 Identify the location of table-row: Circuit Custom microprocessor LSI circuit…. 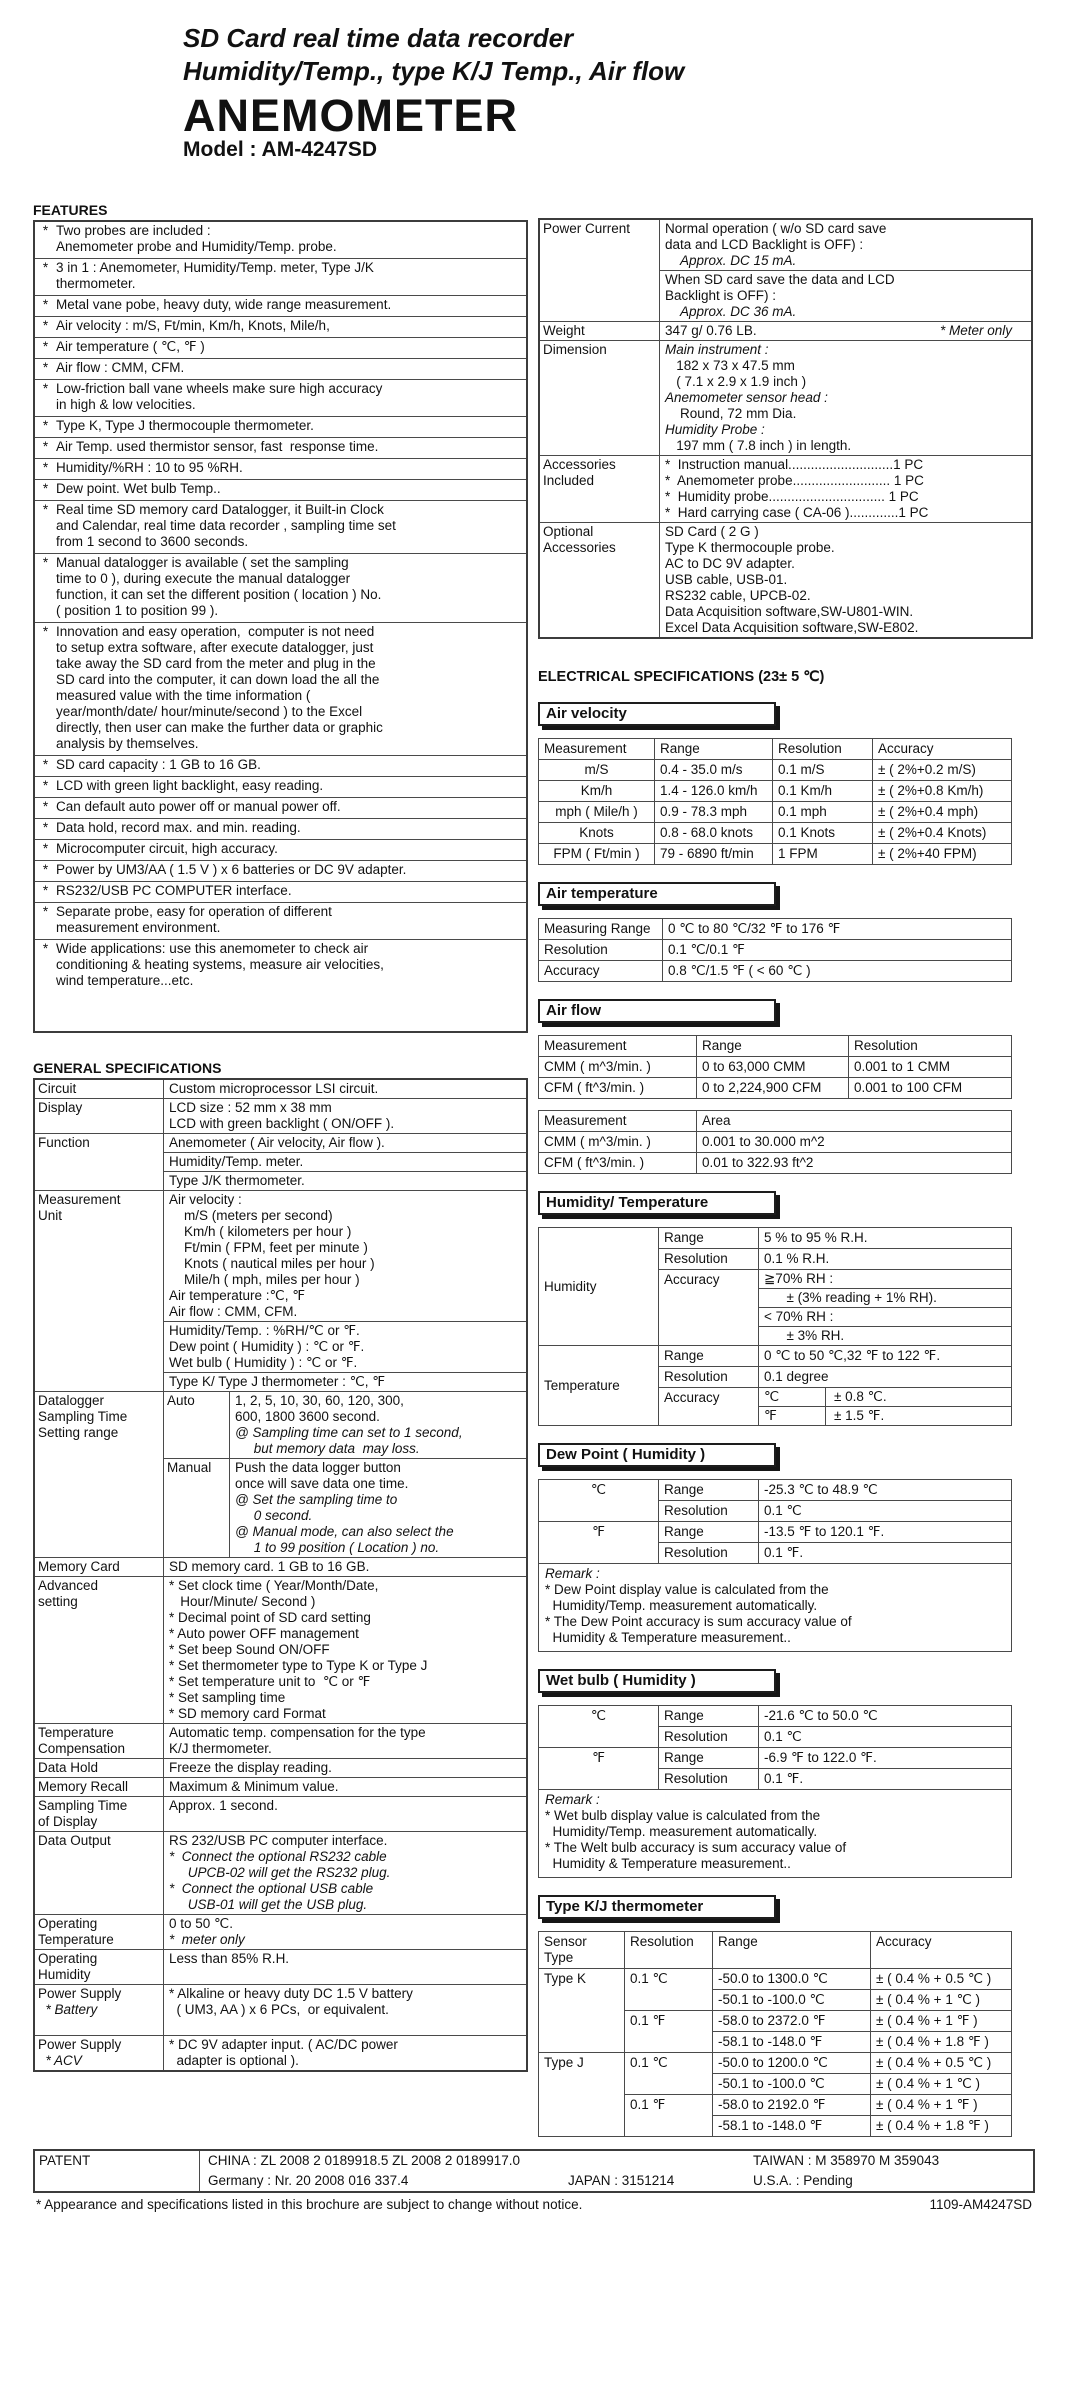
(280, 1089).